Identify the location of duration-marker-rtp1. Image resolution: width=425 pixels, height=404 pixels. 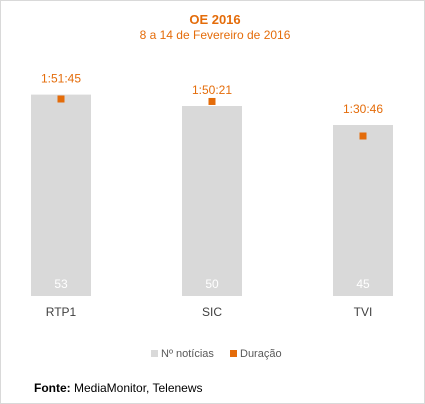
(61, 99).